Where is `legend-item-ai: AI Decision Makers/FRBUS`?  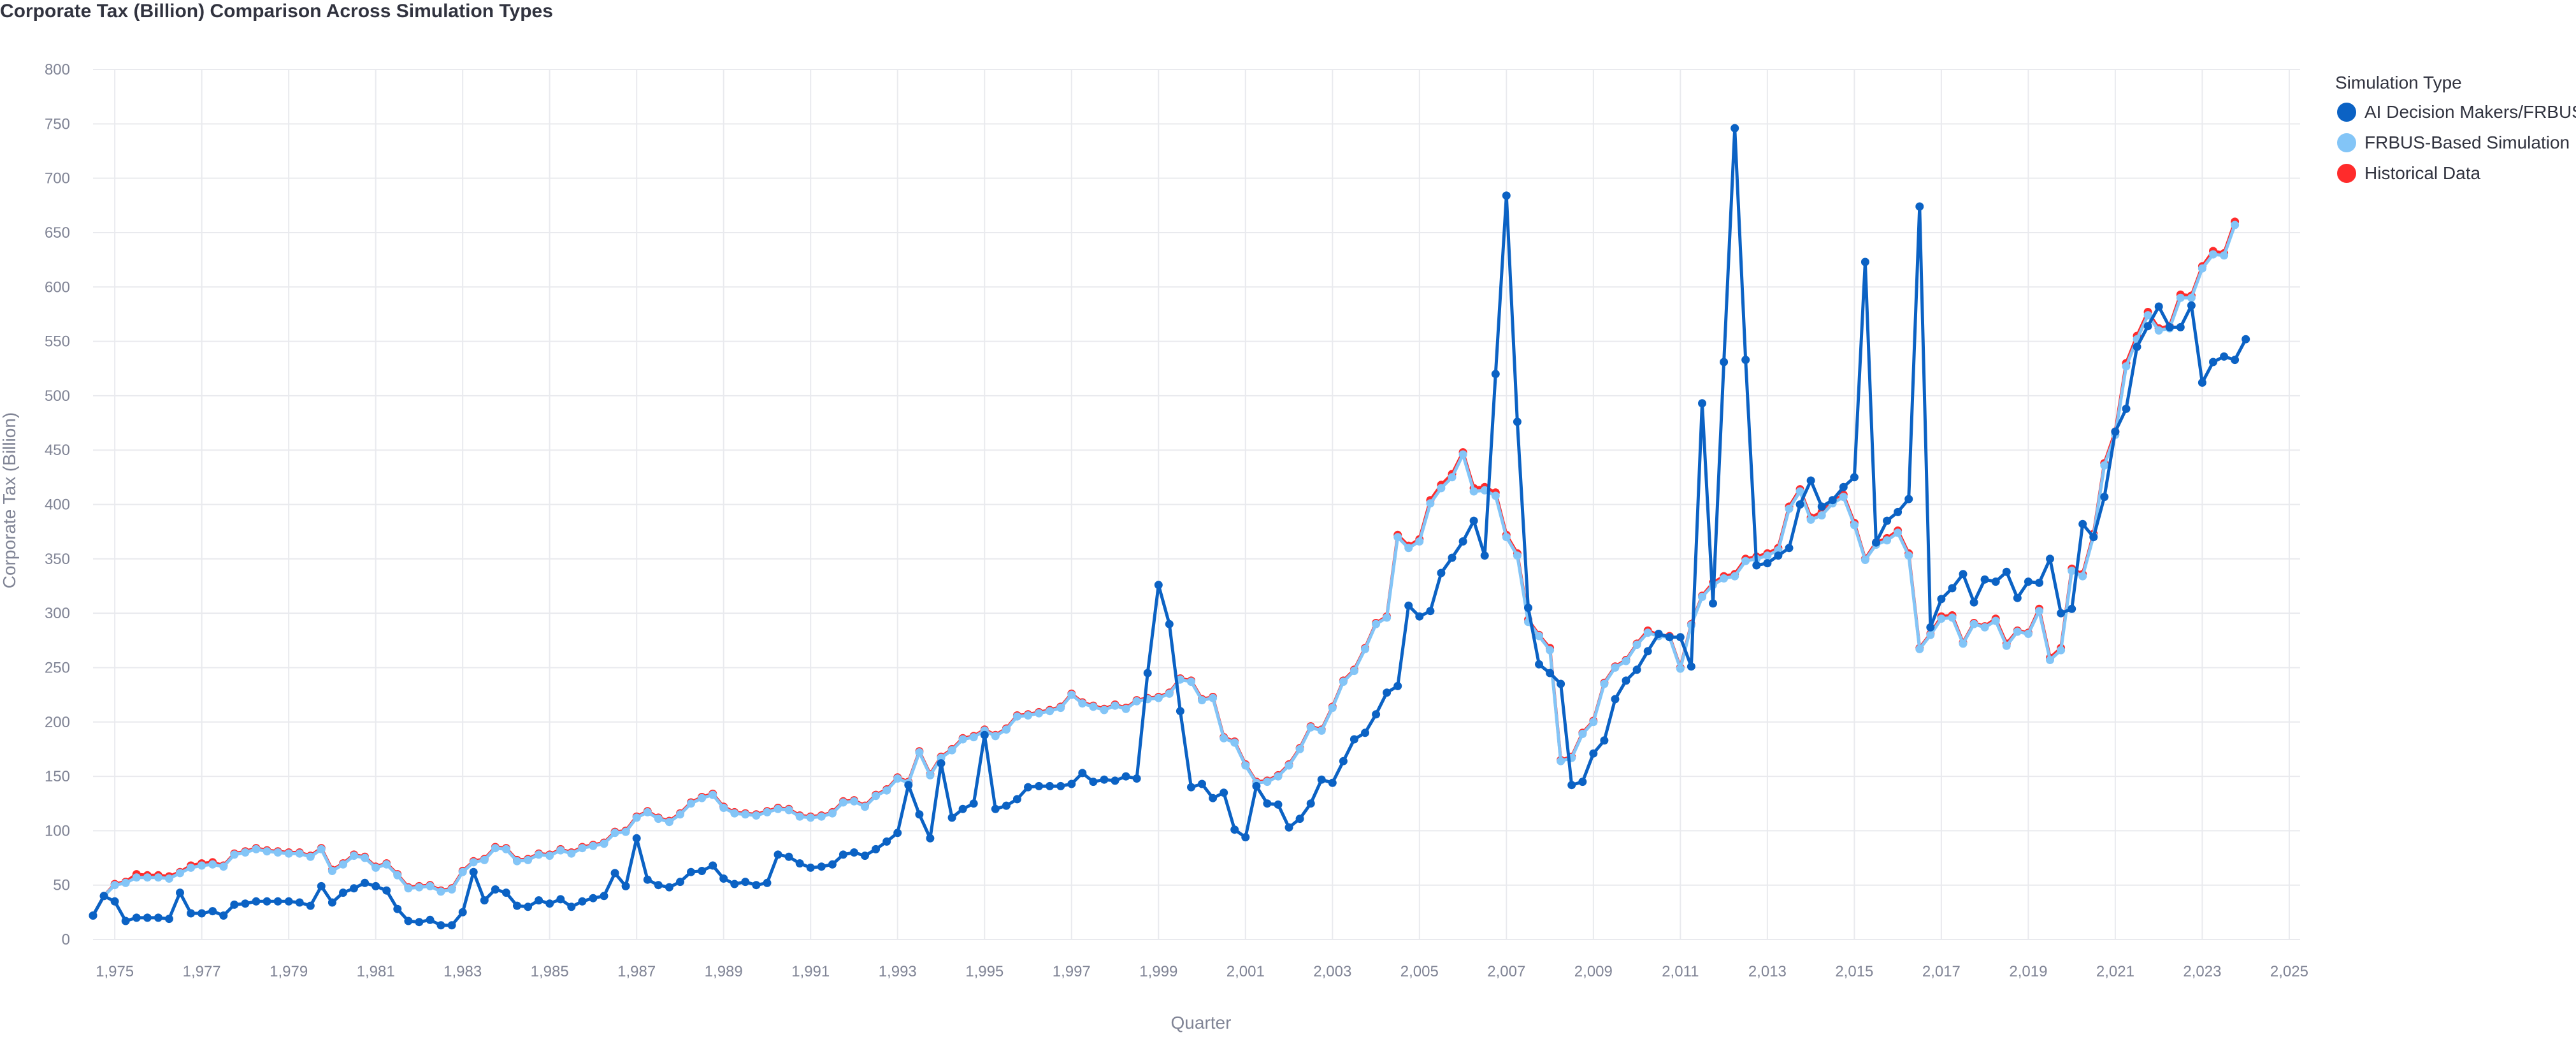
legend-item-ai: AI Decision Makers/FRBUS is located at coordinates (2456, 112).